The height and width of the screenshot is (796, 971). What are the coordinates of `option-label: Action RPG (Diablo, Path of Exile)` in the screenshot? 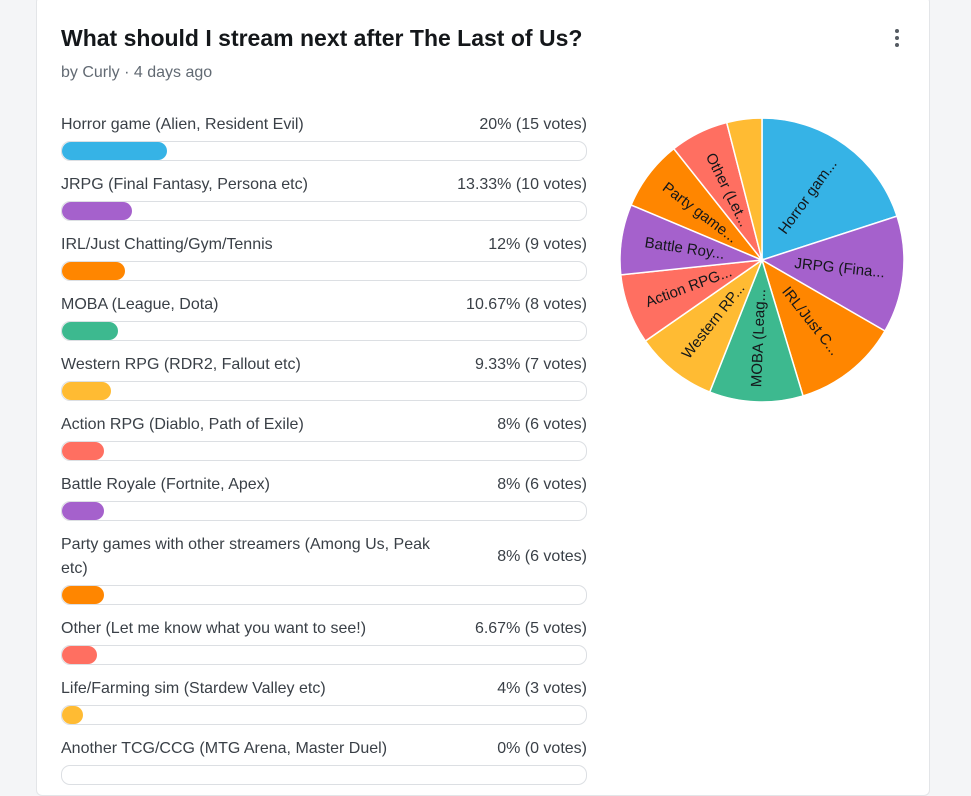 It's located at (182, 424).